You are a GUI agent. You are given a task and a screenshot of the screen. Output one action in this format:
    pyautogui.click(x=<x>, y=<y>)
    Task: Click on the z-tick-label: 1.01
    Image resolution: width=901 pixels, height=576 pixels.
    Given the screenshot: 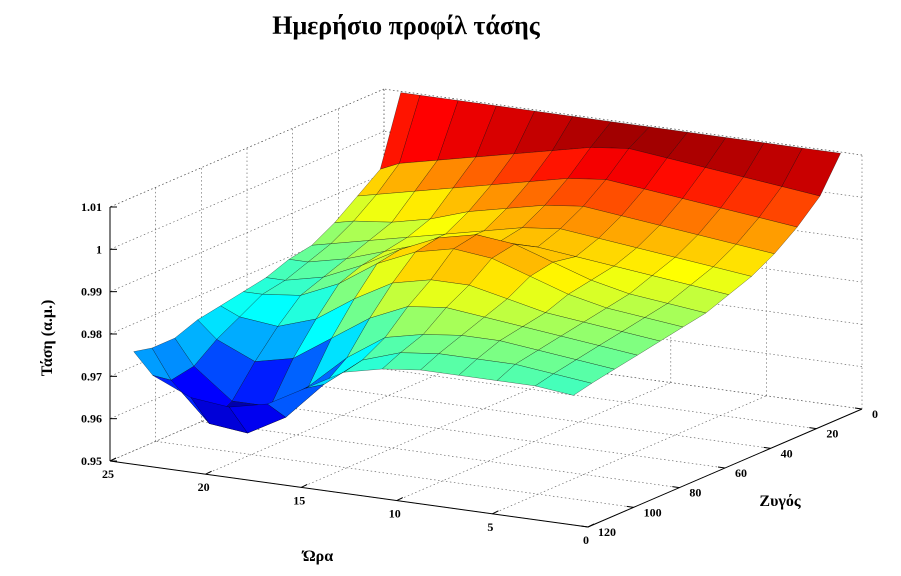 What is the action you would take?
    pyautogui.click(x=91, y=207)
    